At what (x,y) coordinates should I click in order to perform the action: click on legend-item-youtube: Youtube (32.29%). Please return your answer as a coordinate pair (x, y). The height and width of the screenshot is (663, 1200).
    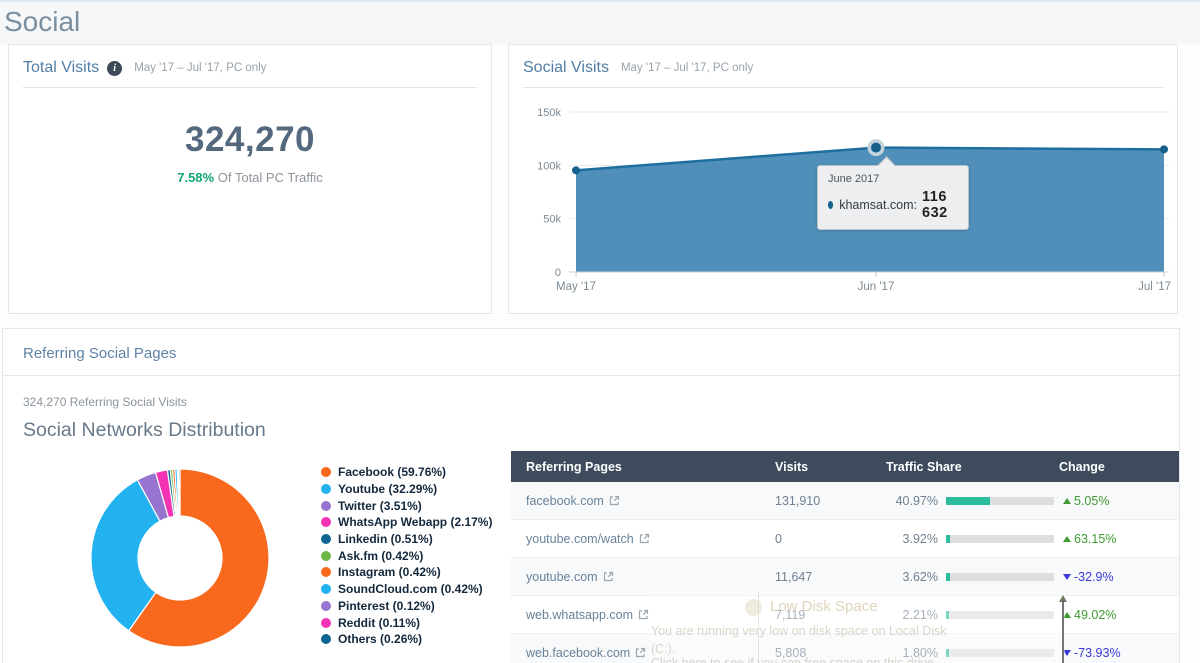
    Looking at the image, I should click on (406, 489).